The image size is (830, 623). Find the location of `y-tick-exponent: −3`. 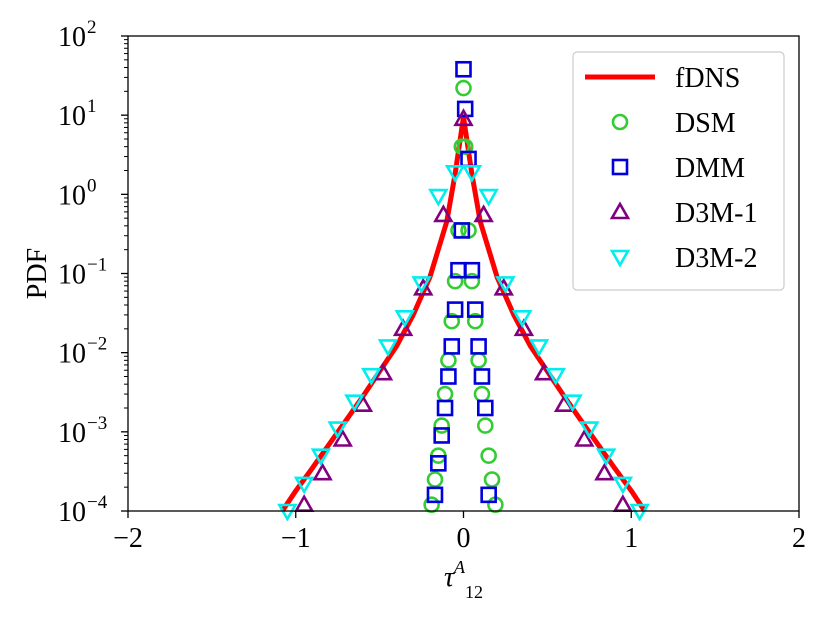

y-tick-exponent: −3 is located at coordinates (97, 423).